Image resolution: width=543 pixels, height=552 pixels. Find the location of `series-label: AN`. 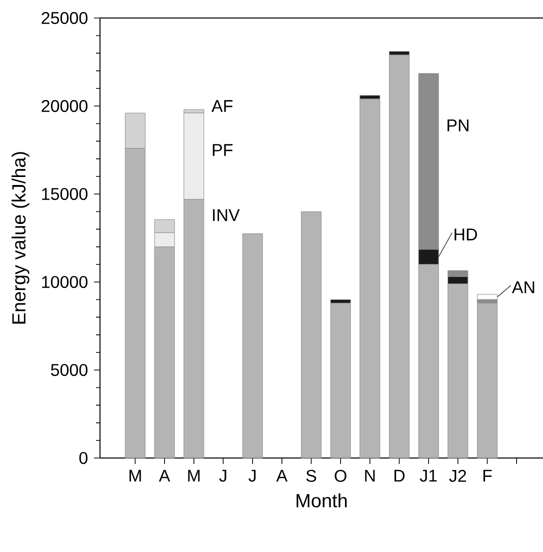

series-label: AN is located at coordinates (523, 287).